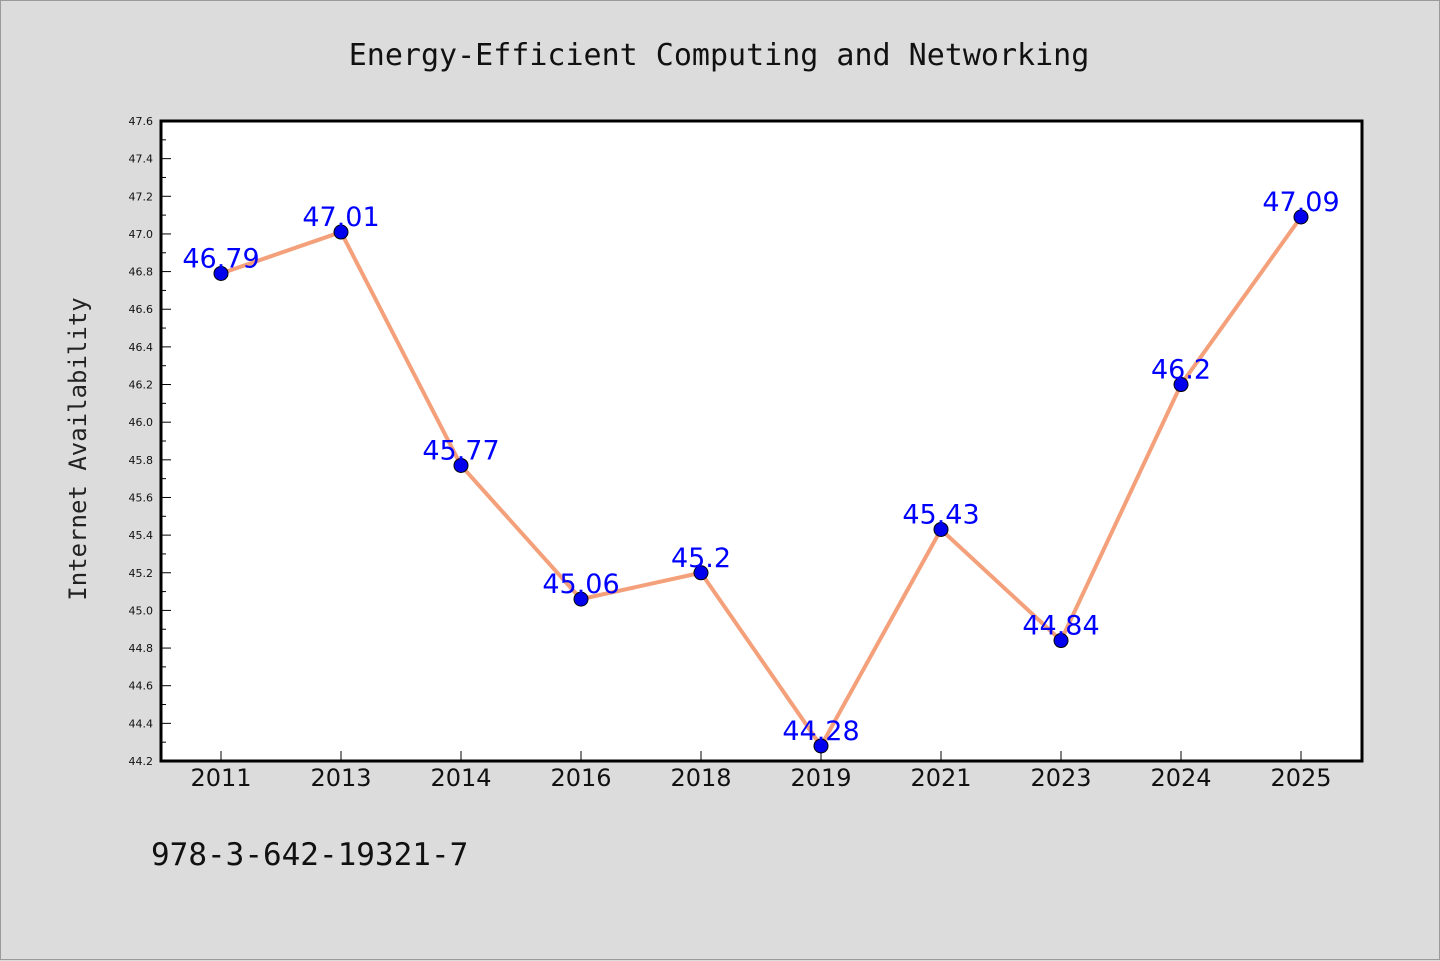 The height and width of the screenshot is (961, 1440). I want to click on data-label-2025: 47.09, so click(1300, 202).